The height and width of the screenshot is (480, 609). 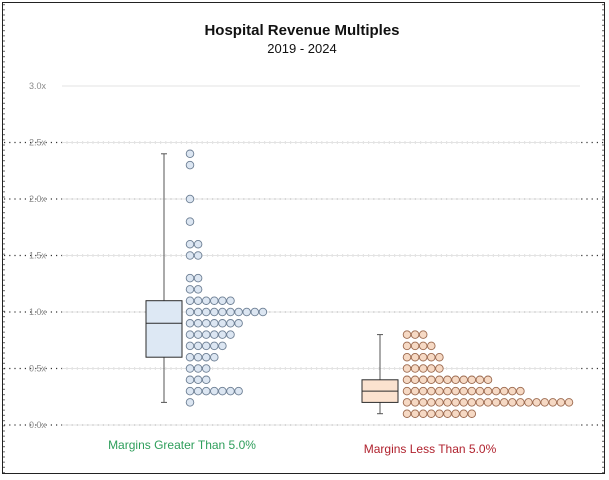 What do you see at coordinates (38, 312) in the screenshot?
I see `y-tick-label: 1.0x` at bounding box center [38, 312].